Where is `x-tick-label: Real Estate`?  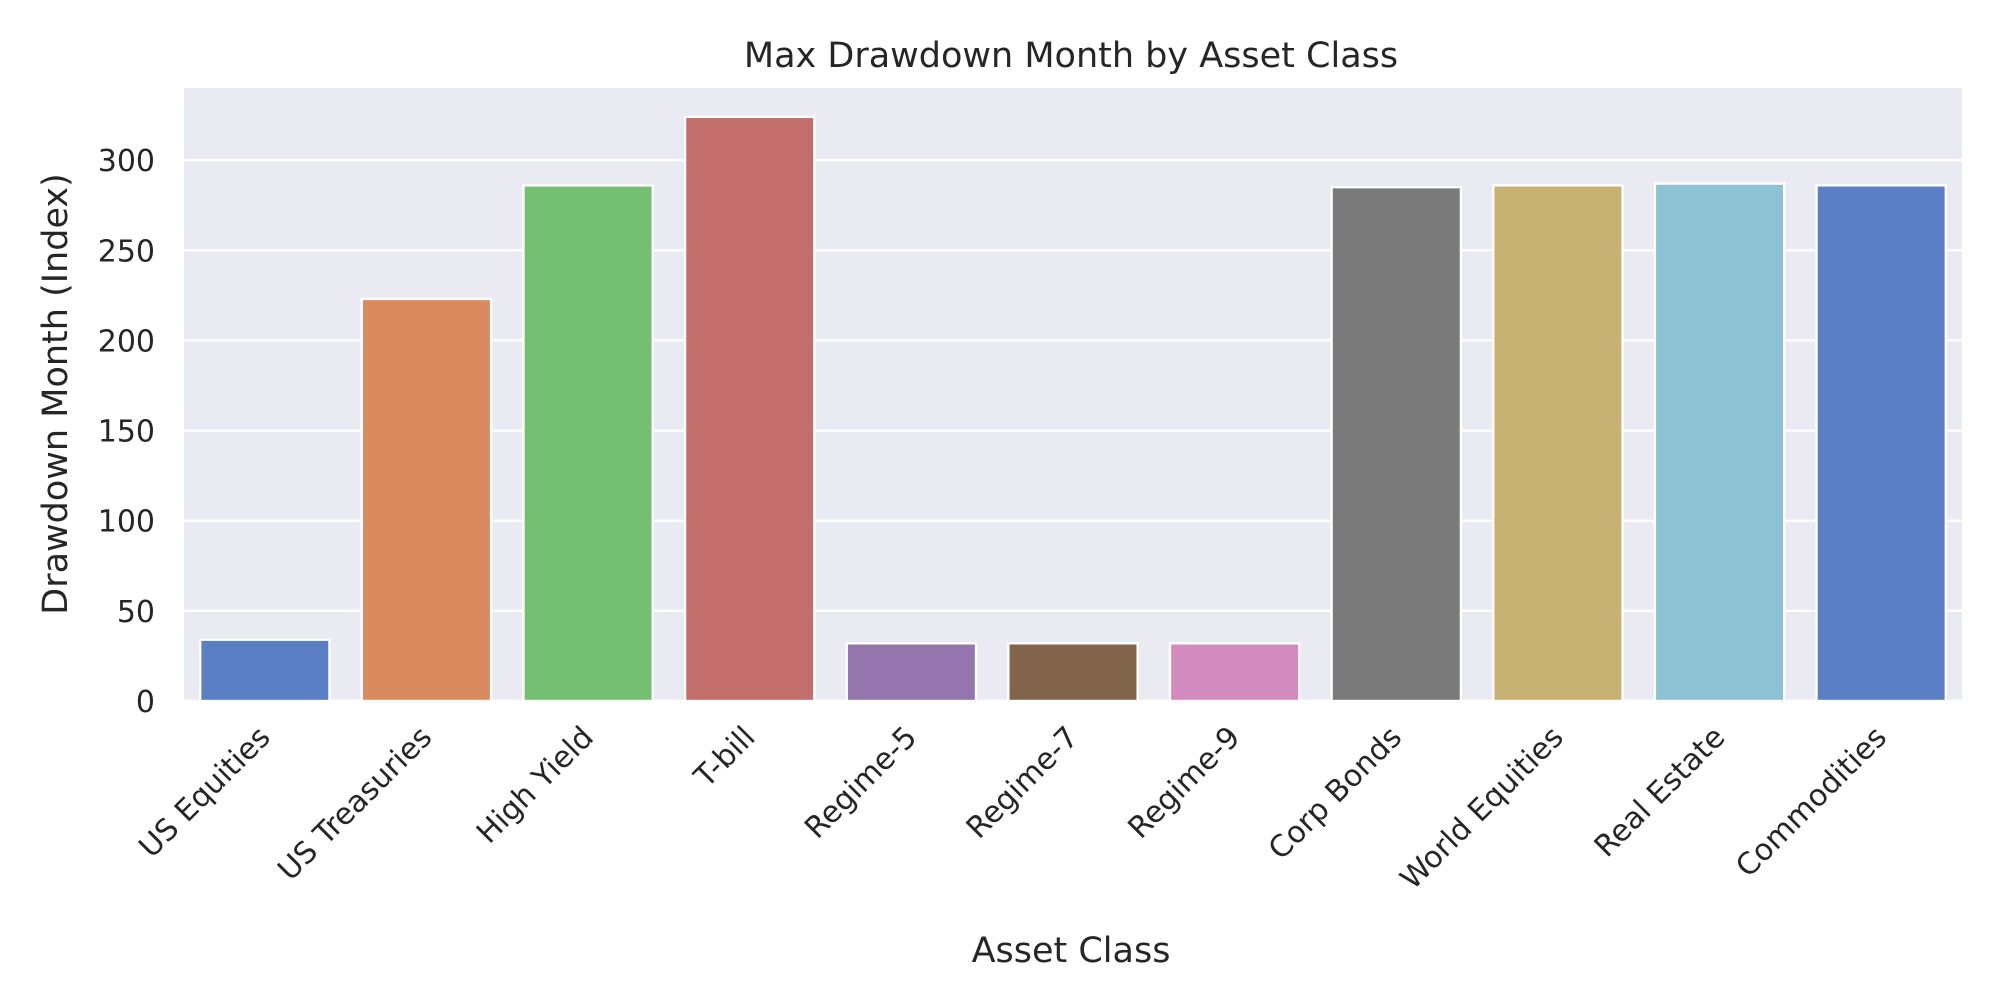 x-tick-label: Real Estate is located at coordinates (1660, 792).